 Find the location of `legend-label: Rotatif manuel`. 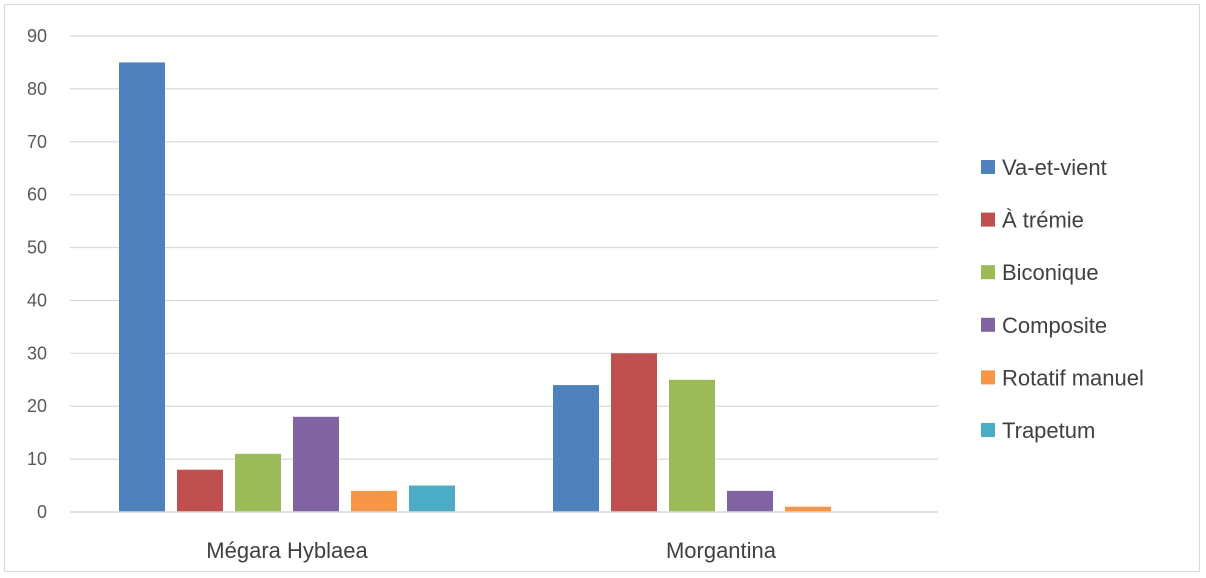

legend-label: Rotatif manuel is located at coordinates (1073, 377).